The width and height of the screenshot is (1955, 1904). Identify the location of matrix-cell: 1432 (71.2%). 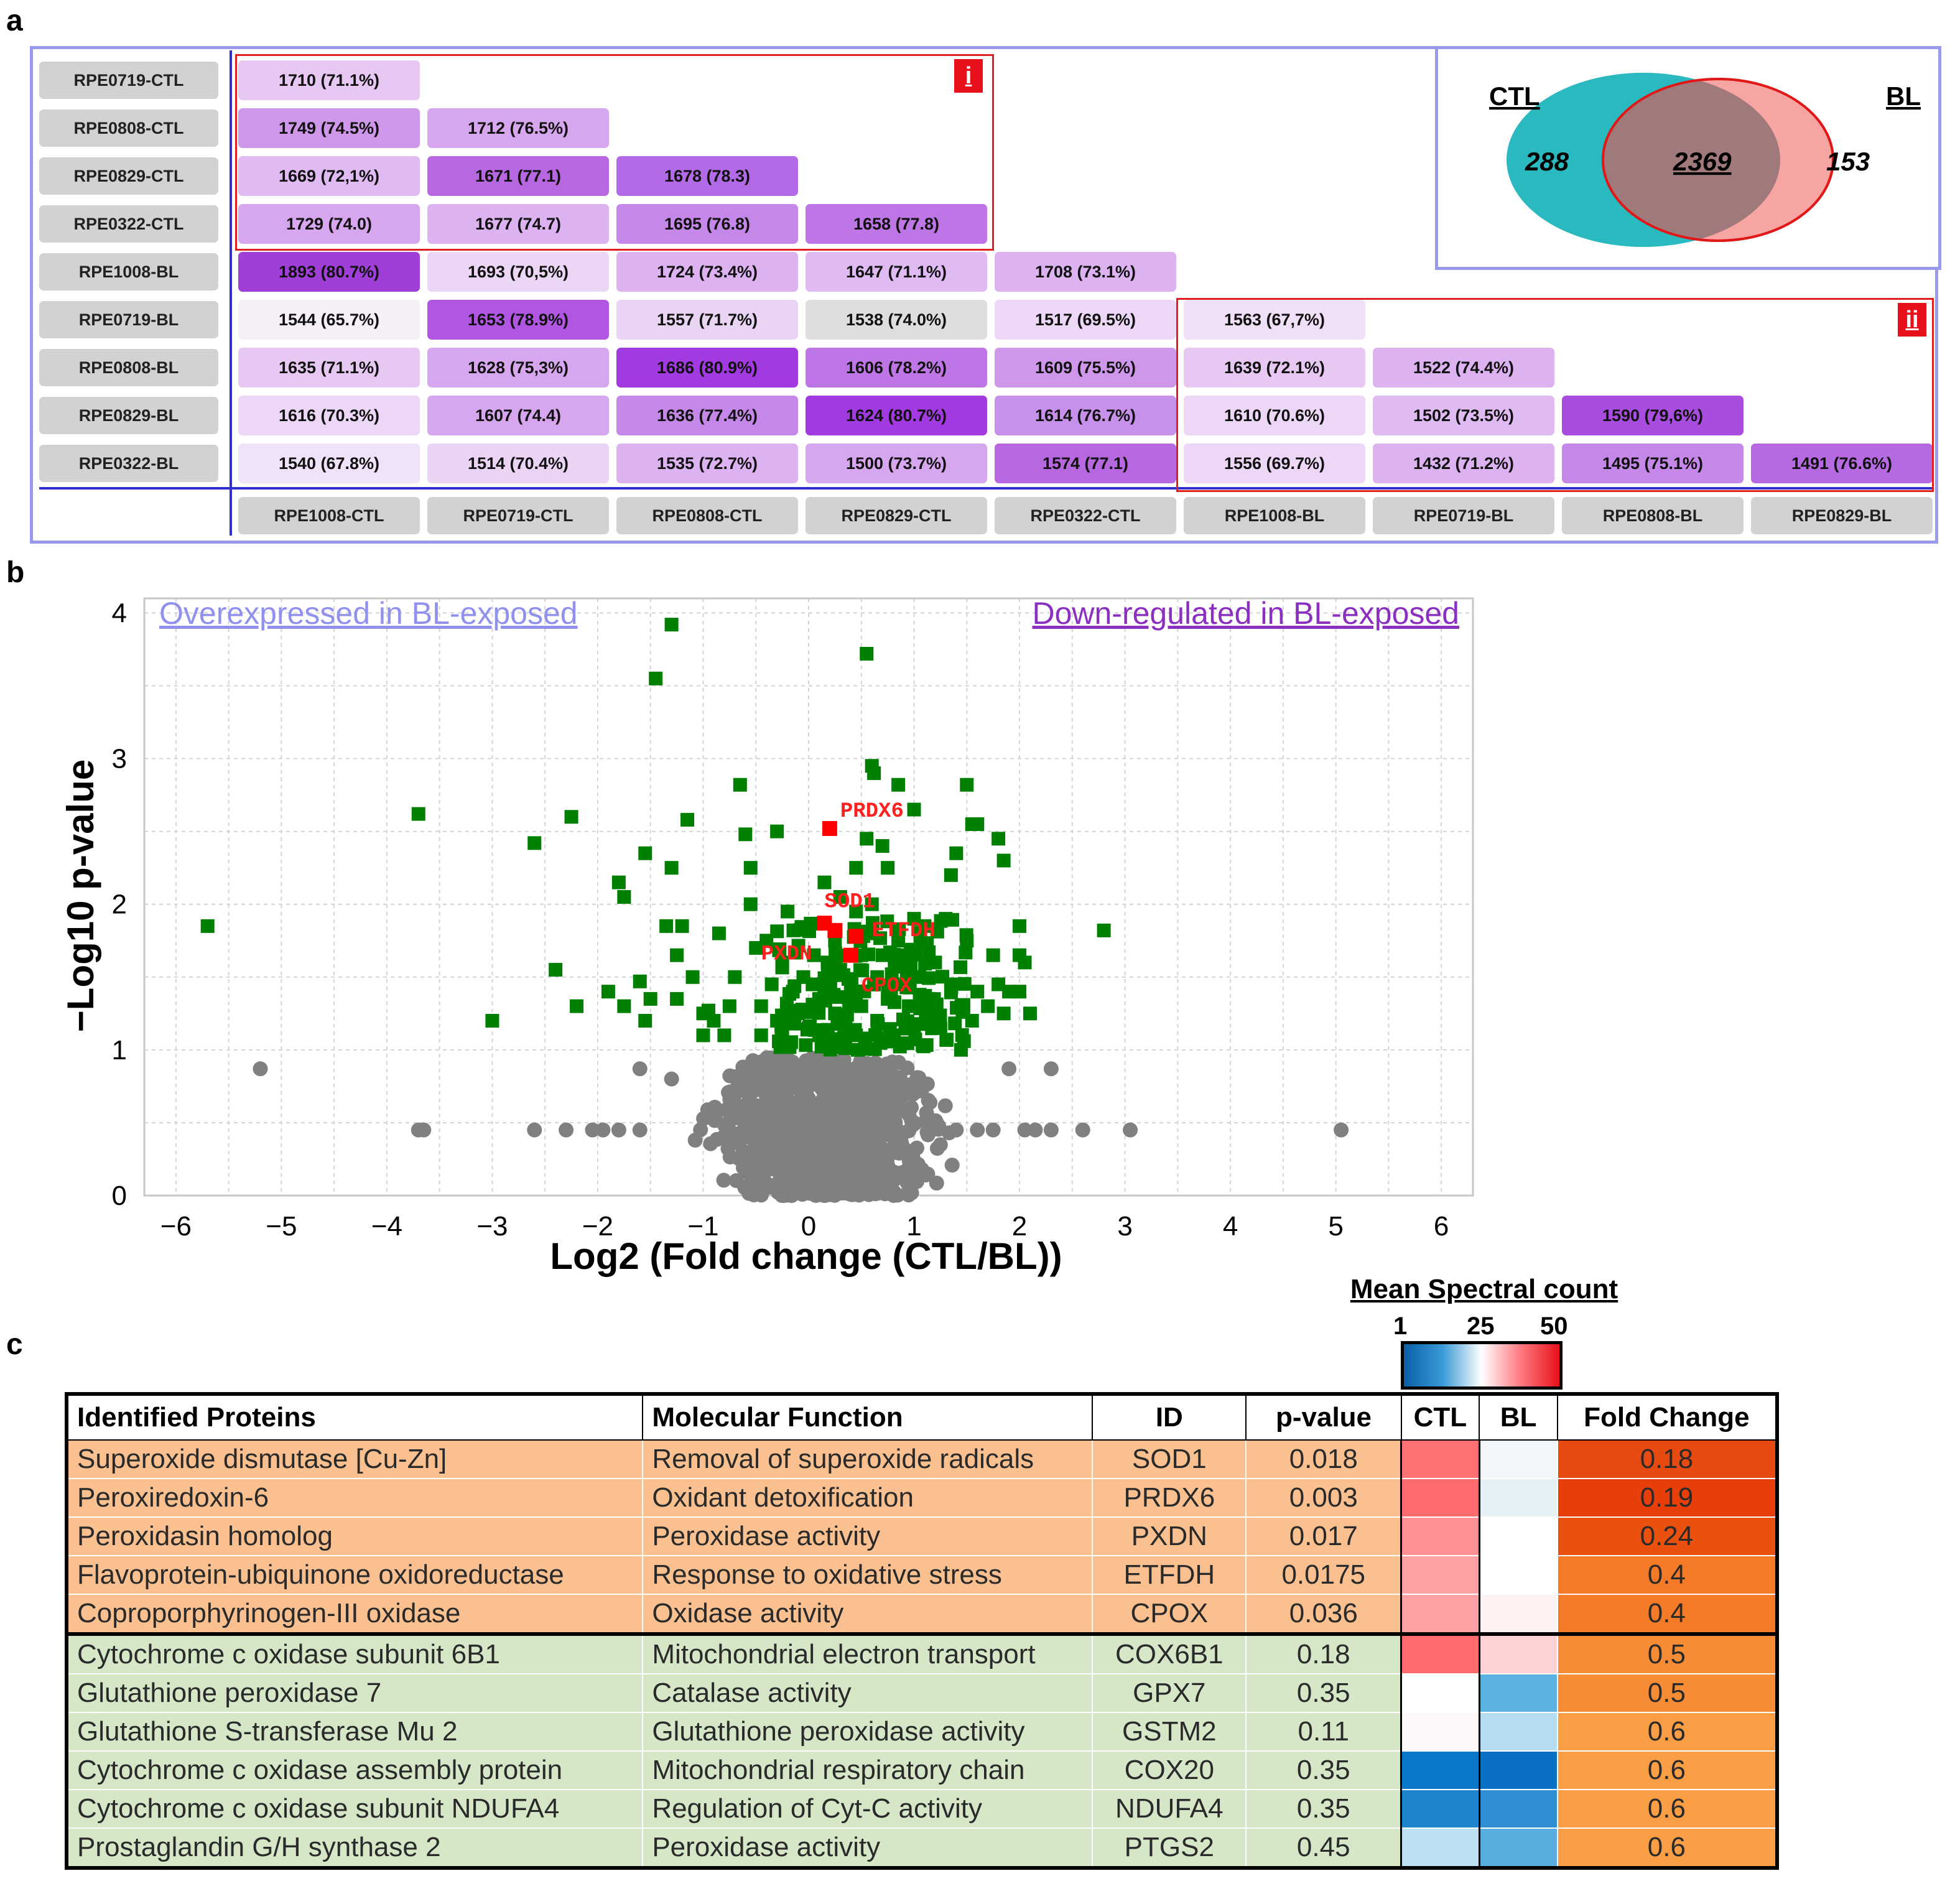
(1463, 463).